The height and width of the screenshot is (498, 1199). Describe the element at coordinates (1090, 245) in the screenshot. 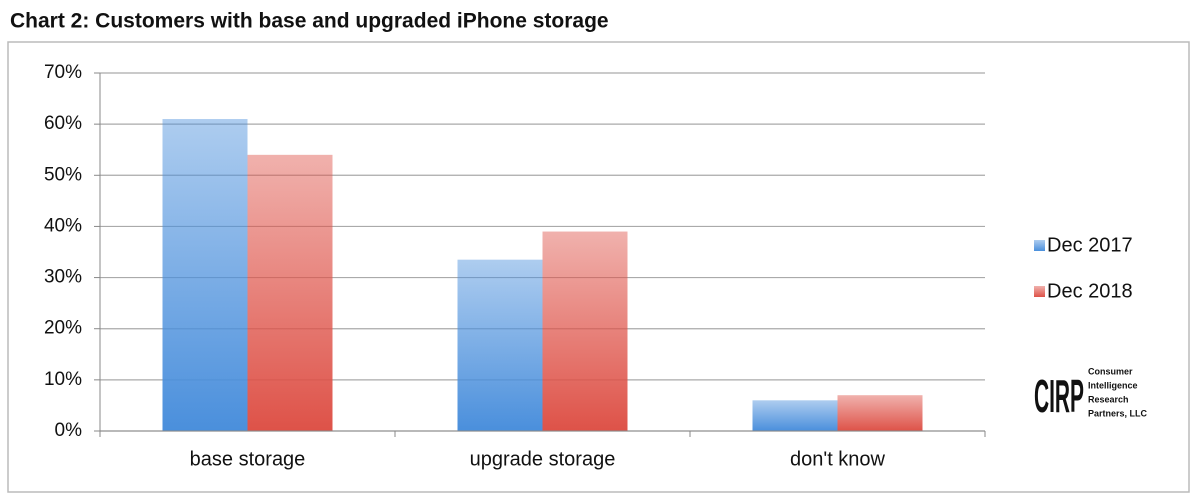

I see `legend-label: Dec 2017` at that location.